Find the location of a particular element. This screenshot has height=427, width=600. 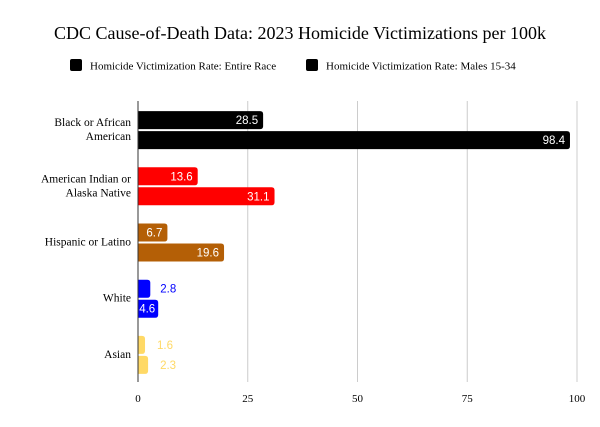

x-tick-label-25: 25 is located at coordinates (248, 399).